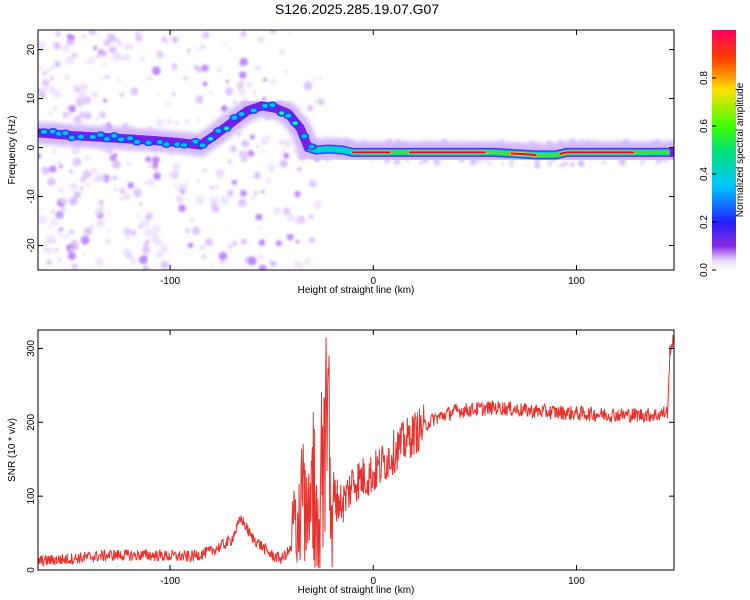  I want to click on ridge-hot-segment, so click(523, 154).